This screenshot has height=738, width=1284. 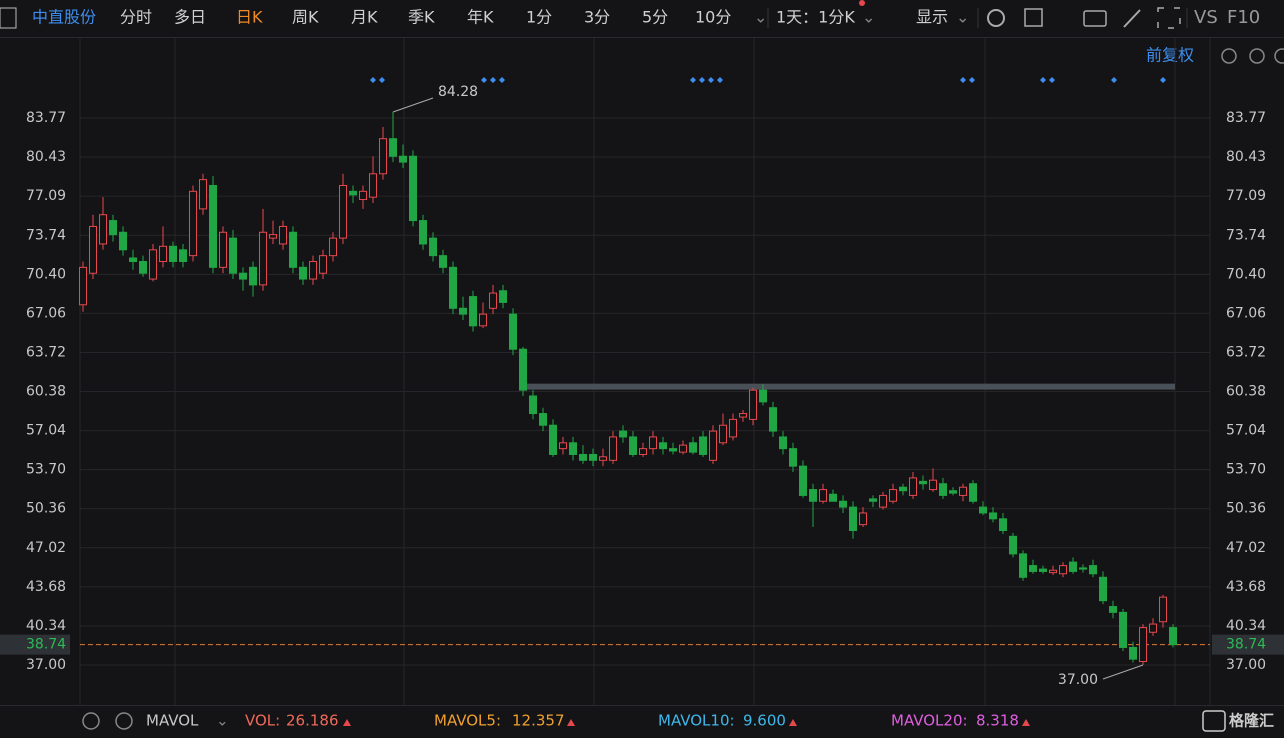 I want to click on draw-box-icon, so click(x=1033, y=17).